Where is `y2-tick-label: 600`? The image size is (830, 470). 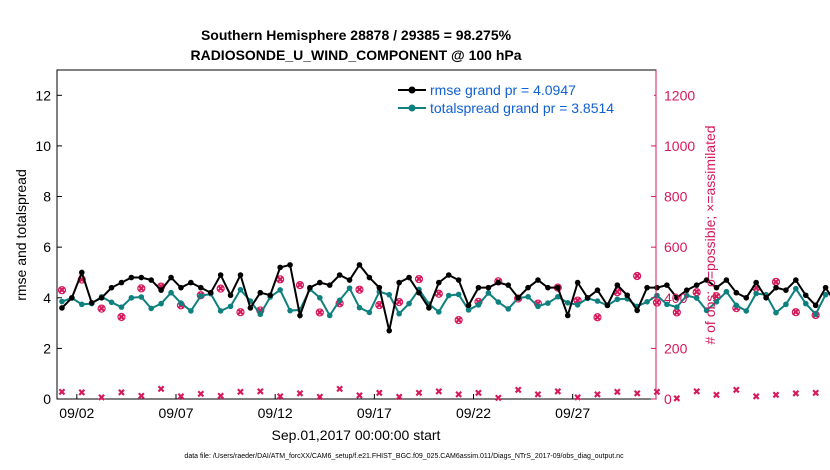
y2-tick-label: 600 is located at coordinates (676, 247).